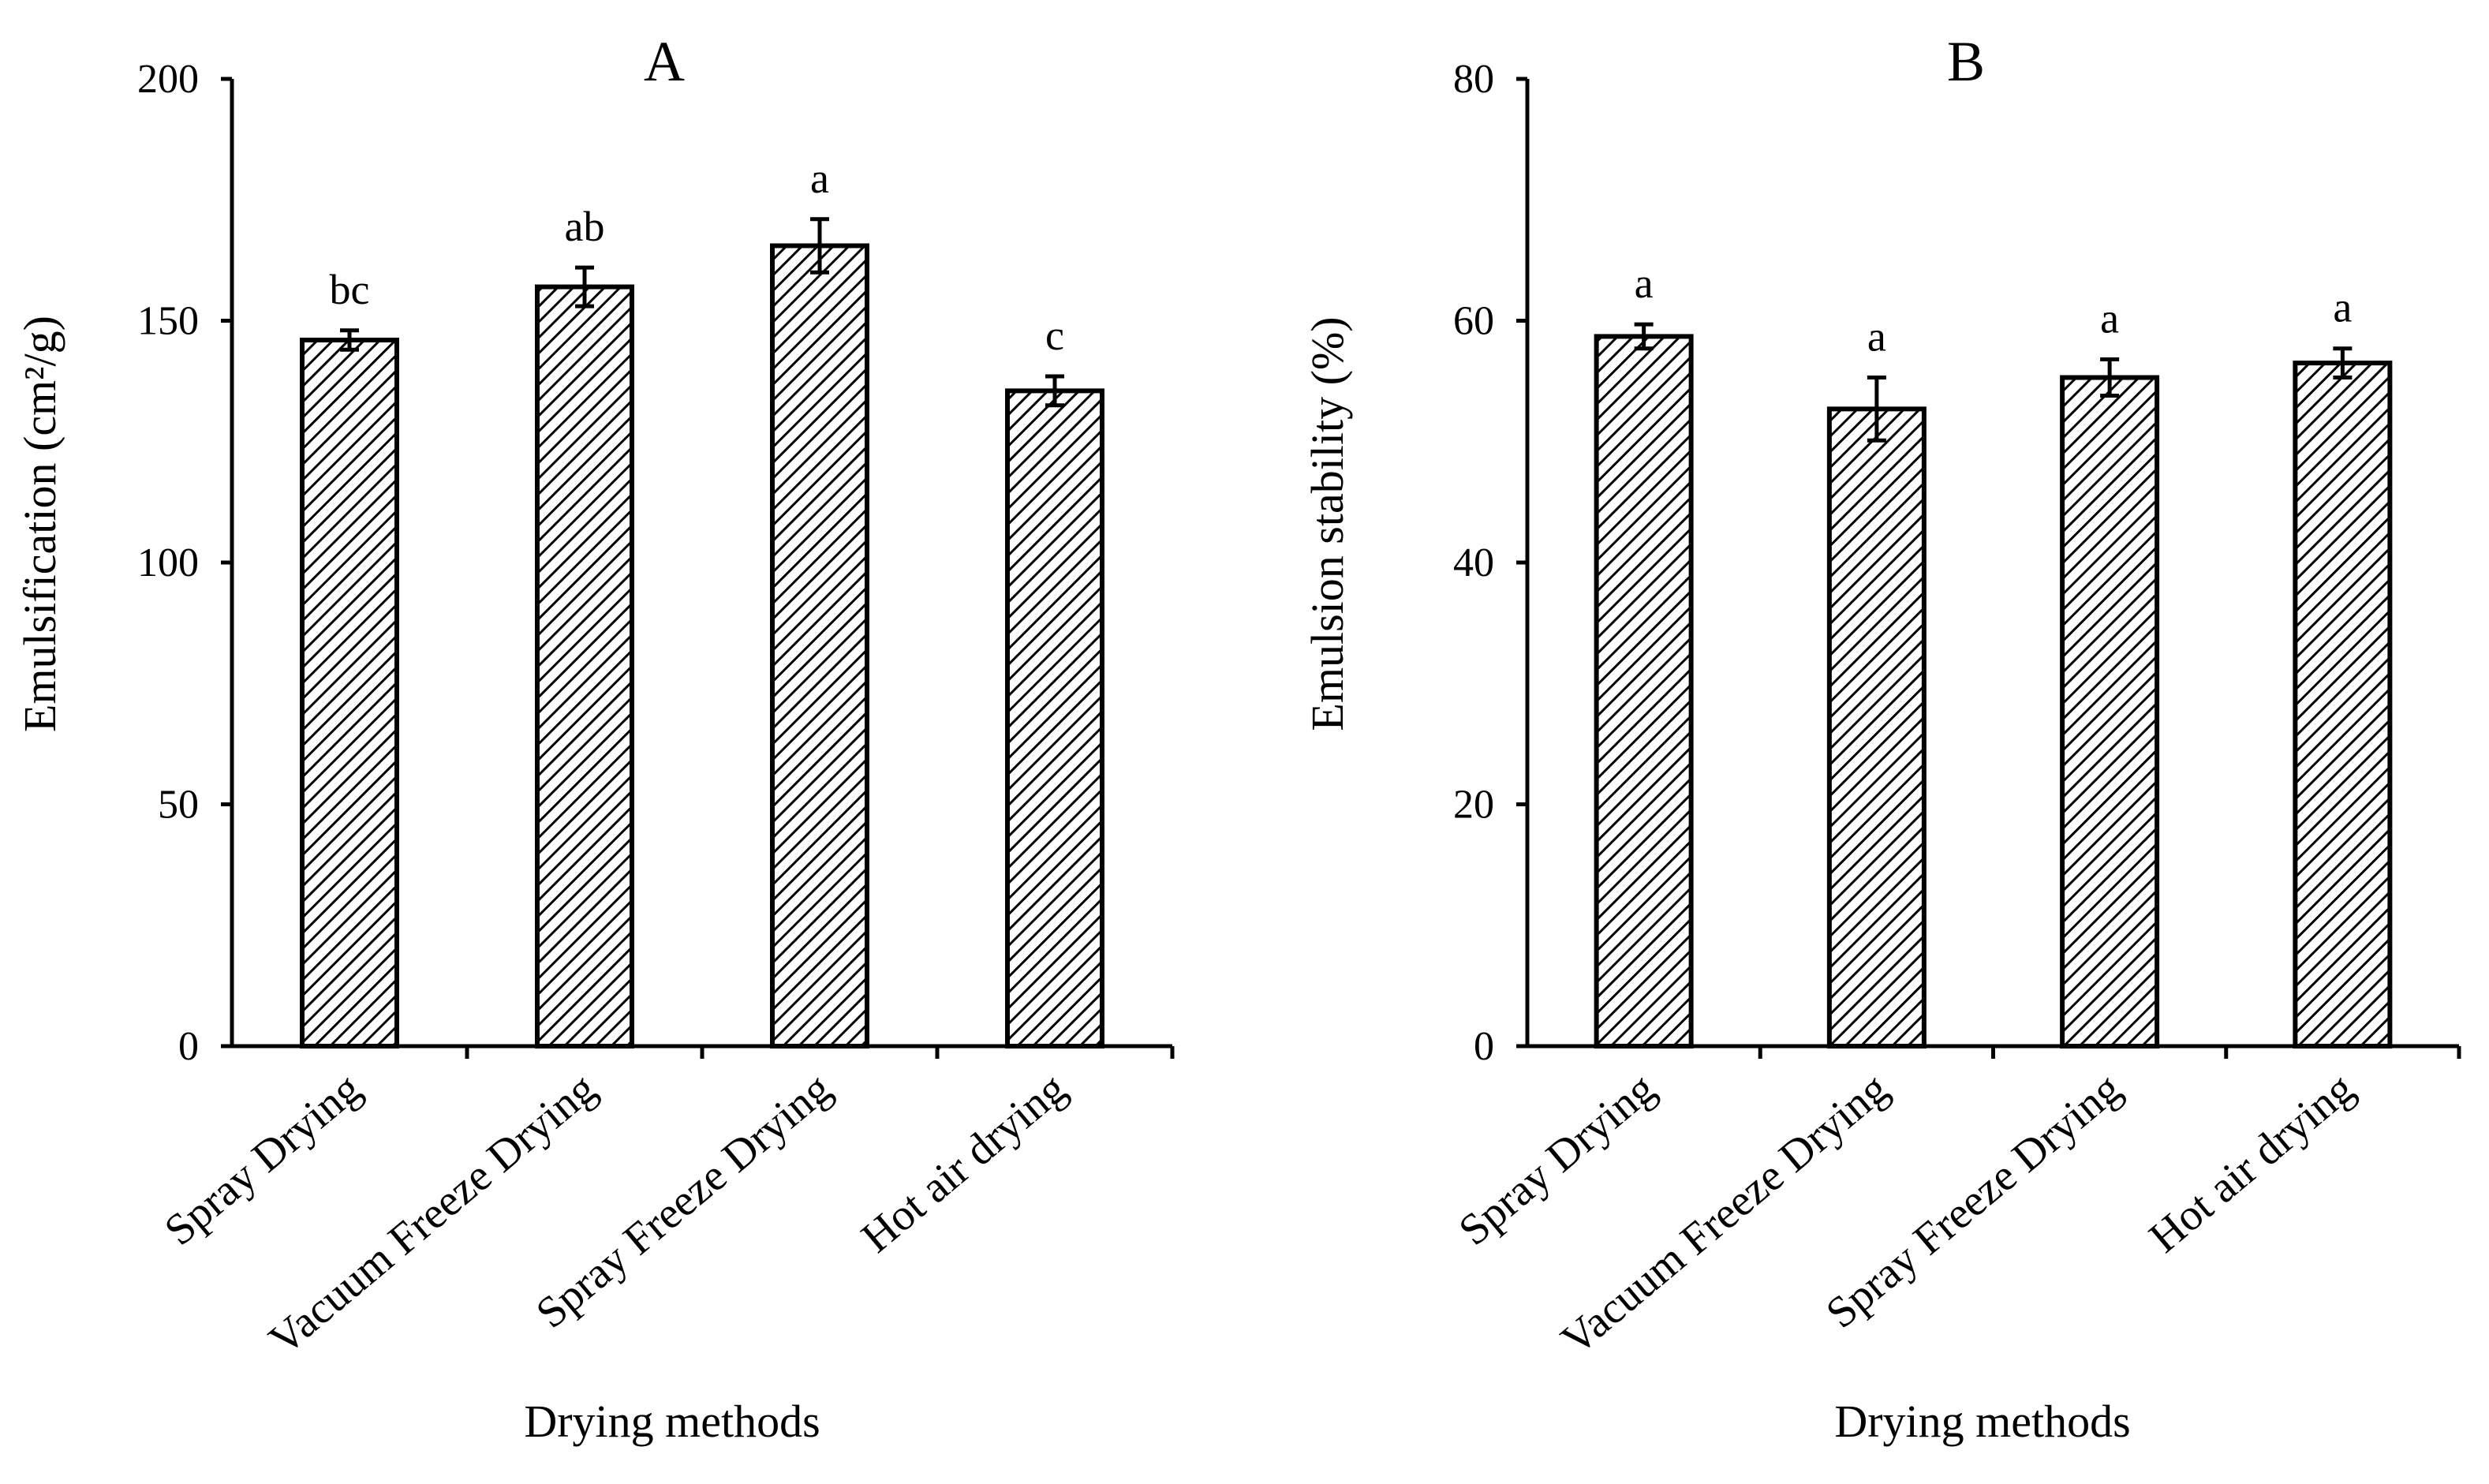  Describe the element at coordinates (1327, 523) in the screenshot. I see `y-axis-title: Emulsion stability (%)` at that location.